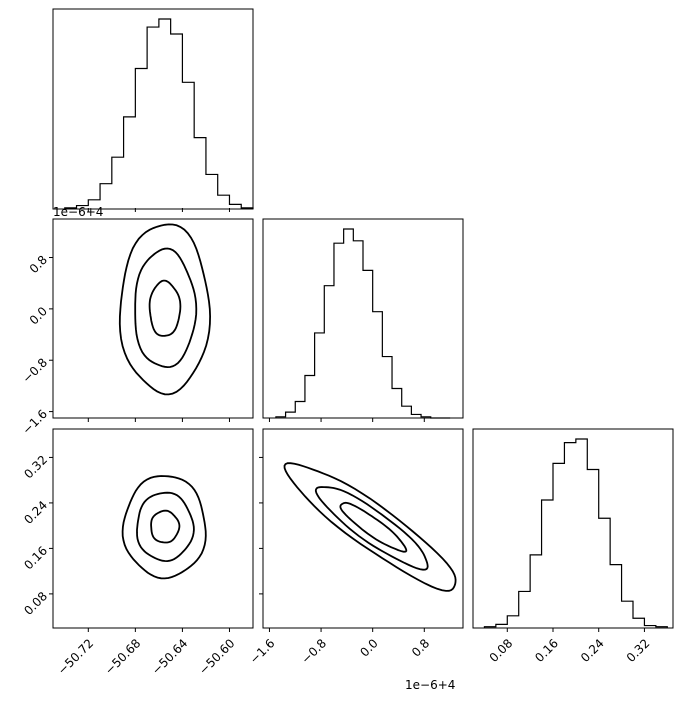  I want to click on bottom-col1-offset-label: 1e−6+4, so click(430, 685).